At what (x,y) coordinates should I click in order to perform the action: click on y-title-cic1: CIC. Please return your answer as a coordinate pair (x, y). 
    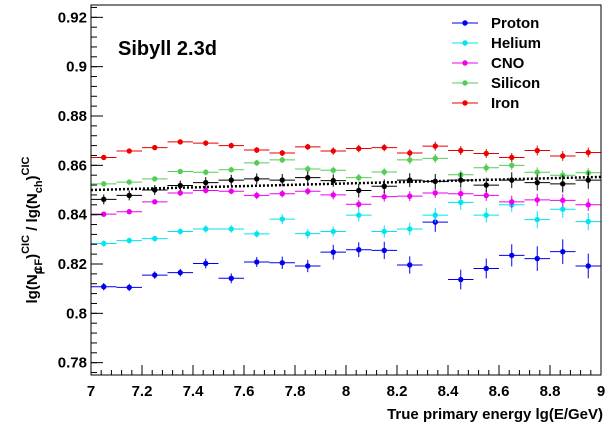
    Looking at the image, I should click on (26, 244).